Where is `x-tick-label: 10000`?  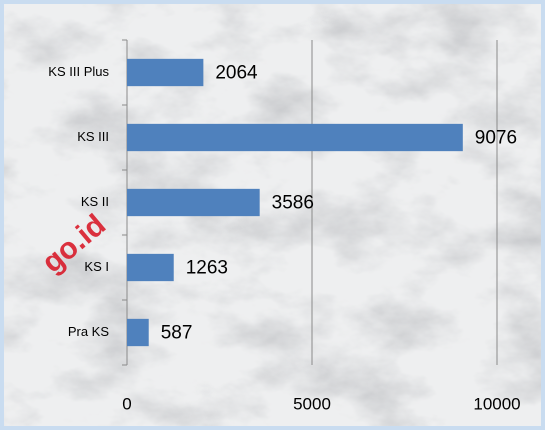 x-tick-label: 10000 is located at coordinates (496, 403).